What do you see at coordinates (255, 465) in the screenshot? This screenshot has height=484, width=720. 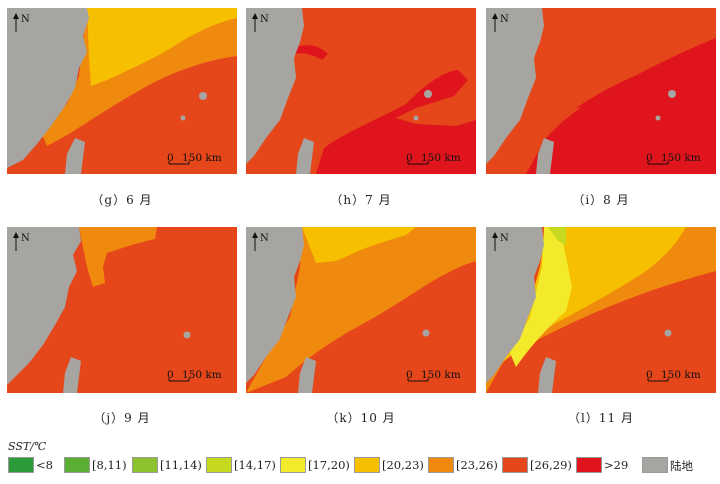 I see `legend-label: [14,17)` at bounding box center [255, 465].